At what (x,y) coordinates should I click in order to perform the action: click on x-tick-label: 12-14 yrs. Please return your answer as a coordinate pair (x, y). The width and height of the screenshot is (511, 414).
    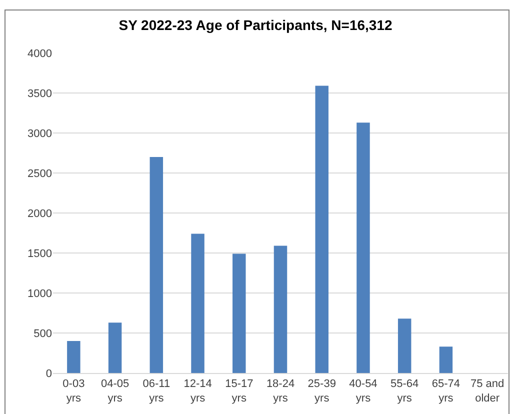
    Looking at the image, I should click on (198, 391).